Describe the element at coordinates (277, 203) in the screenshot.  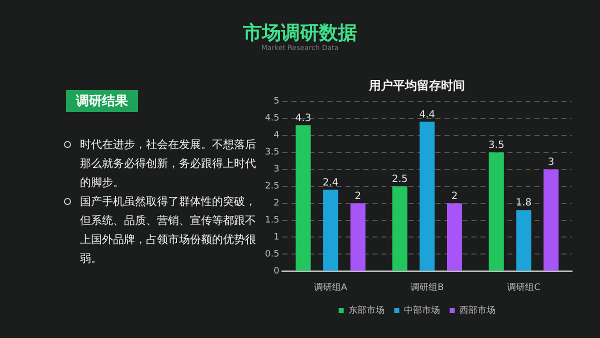
I see `y-tick-label: 2` at that location.